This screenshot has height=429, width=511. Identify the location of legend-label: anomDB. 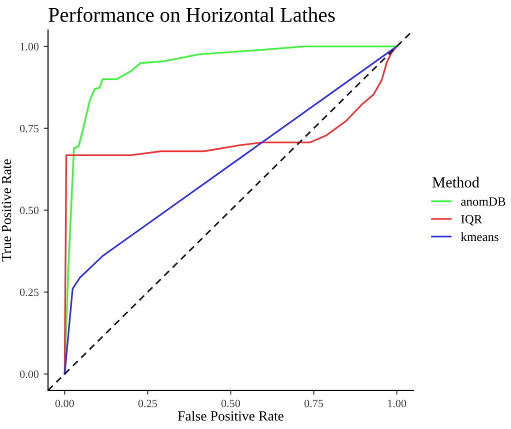
(483, 201).